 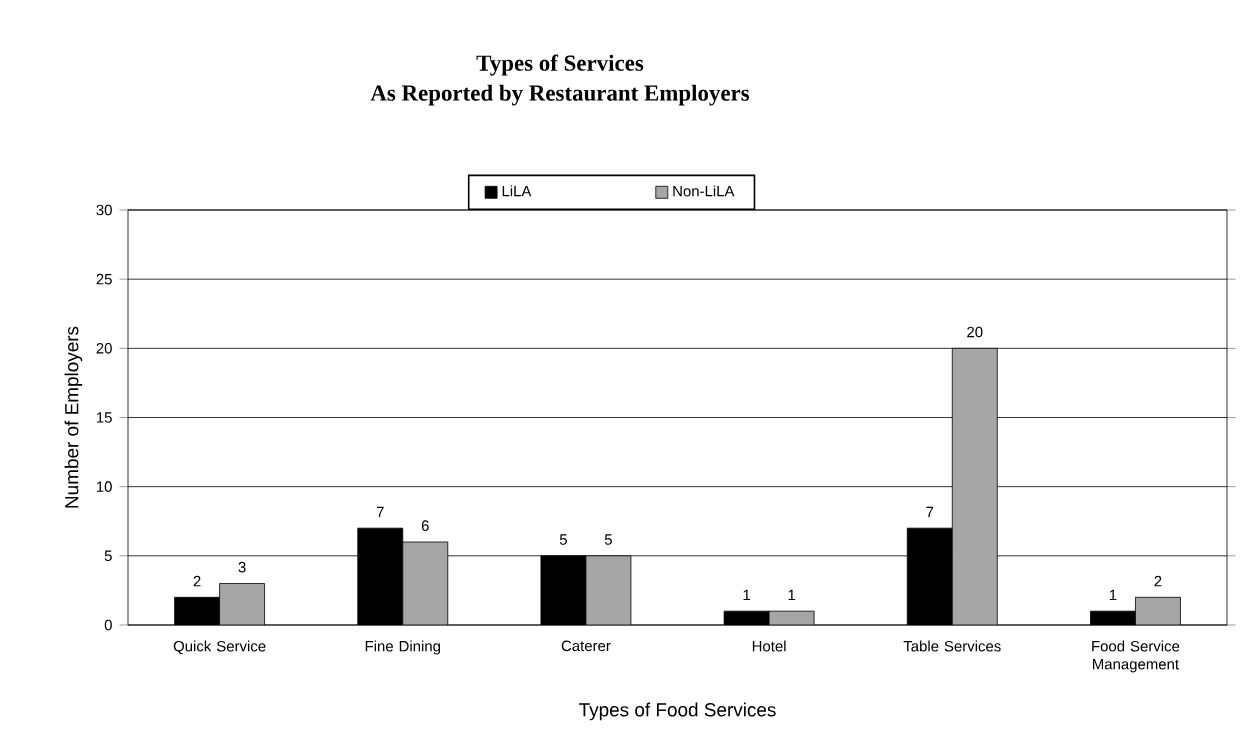 I want to click on legend-label: Non-LiLA, so click(x=704, y=191).